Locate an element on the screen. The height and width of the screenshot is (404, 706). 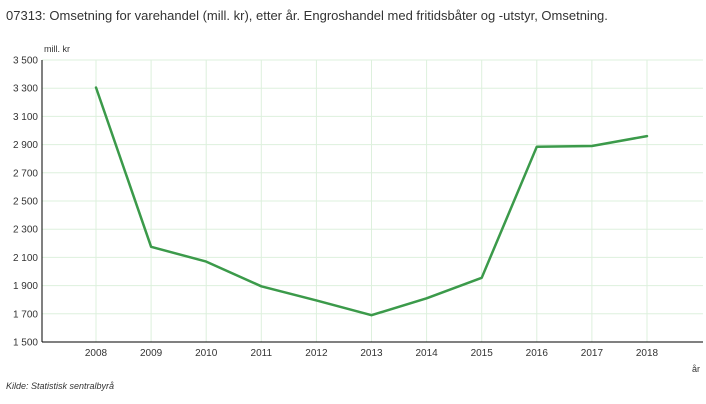
x-tick-label: 2016 is located at coordinates (537, 353).